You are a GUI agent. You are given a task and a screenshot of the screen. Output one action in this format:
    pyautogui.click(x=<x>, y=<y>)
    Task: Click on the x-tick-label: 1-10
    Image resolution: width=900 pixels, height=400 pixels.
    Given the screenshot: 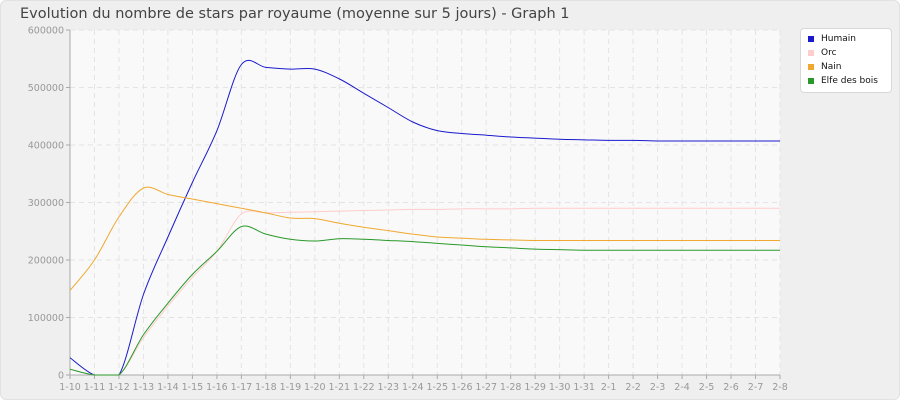 What is the action you would take?
    pyautogui.click(x=70, y=387)
    